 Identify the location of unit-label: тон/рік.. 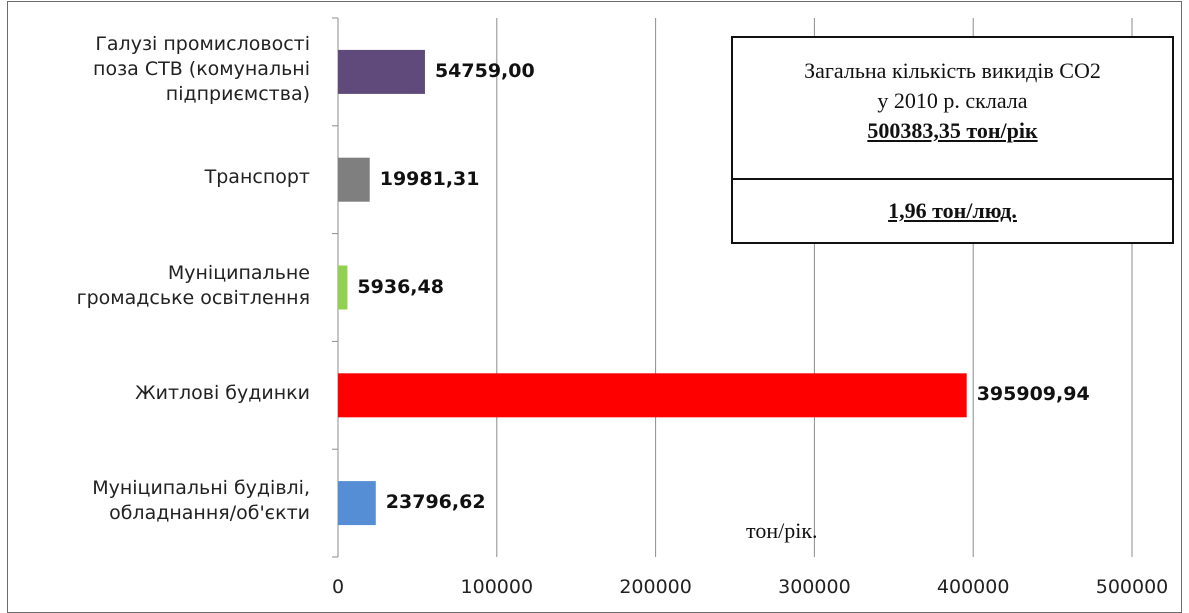
(782, 530).